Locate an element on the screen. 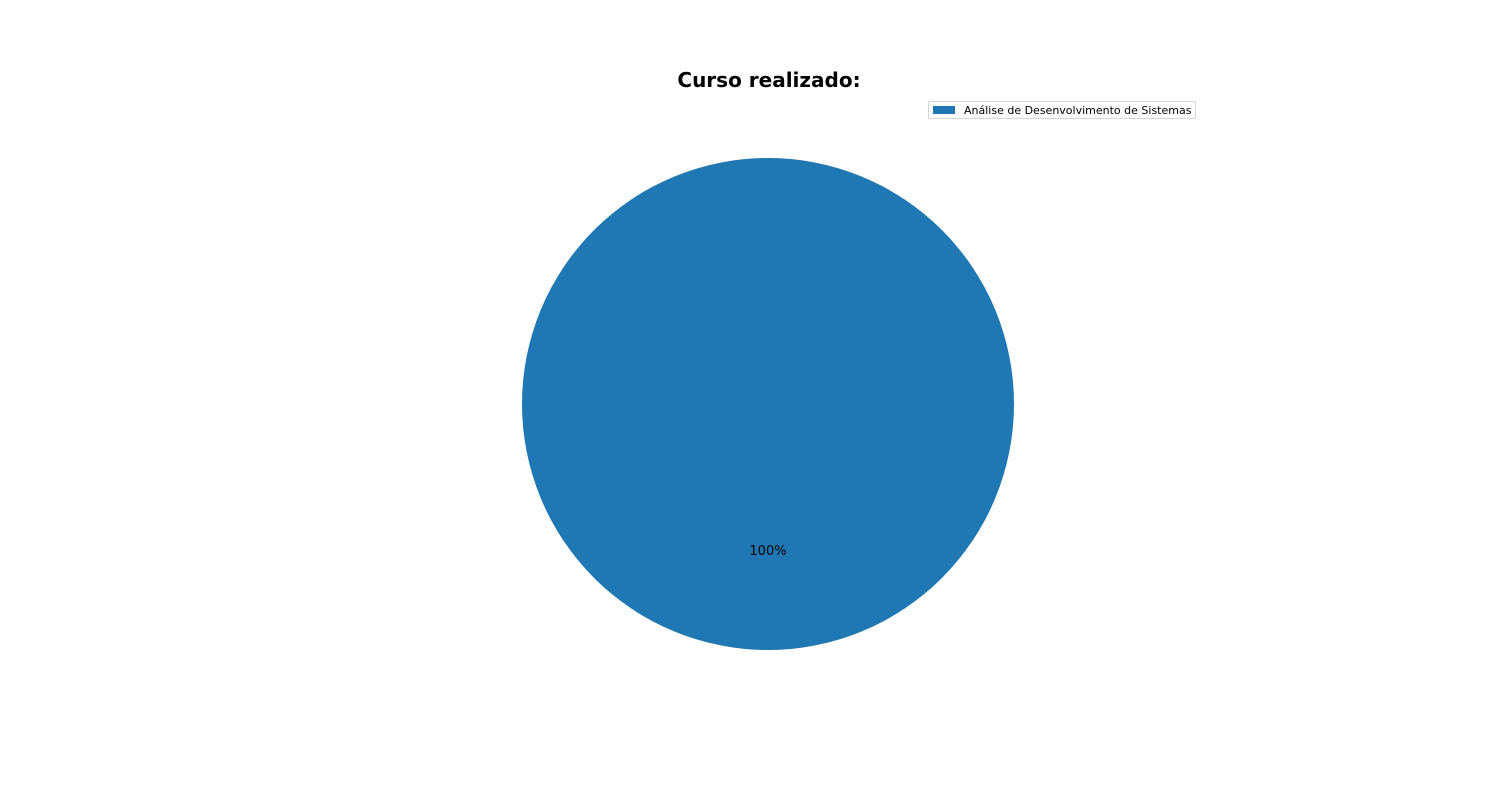 Image resolution: width=1500 pixels, height=800 pixels. legend-label: Análise de Desenvolvimento de Sistemas is located at coordinates (1078, 110).